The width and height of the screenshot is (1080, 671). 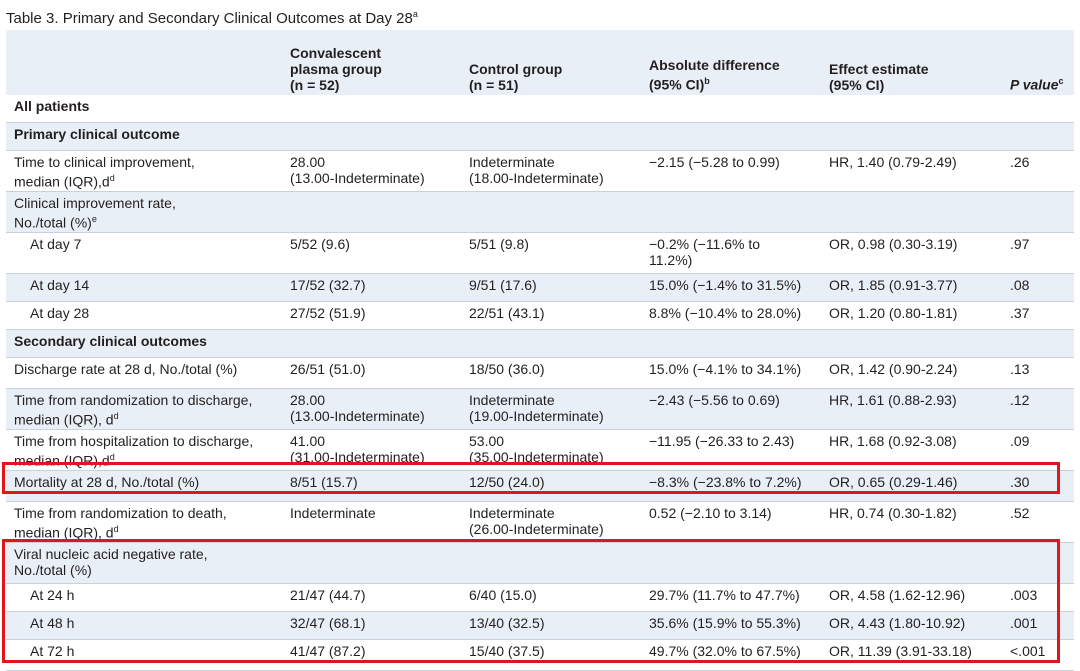 What do you see at coordinates (540, 212) in the screenshot?
I see `table-row: Clinical improvement rate, No./total (%)e` at bounding box center [540, 212].